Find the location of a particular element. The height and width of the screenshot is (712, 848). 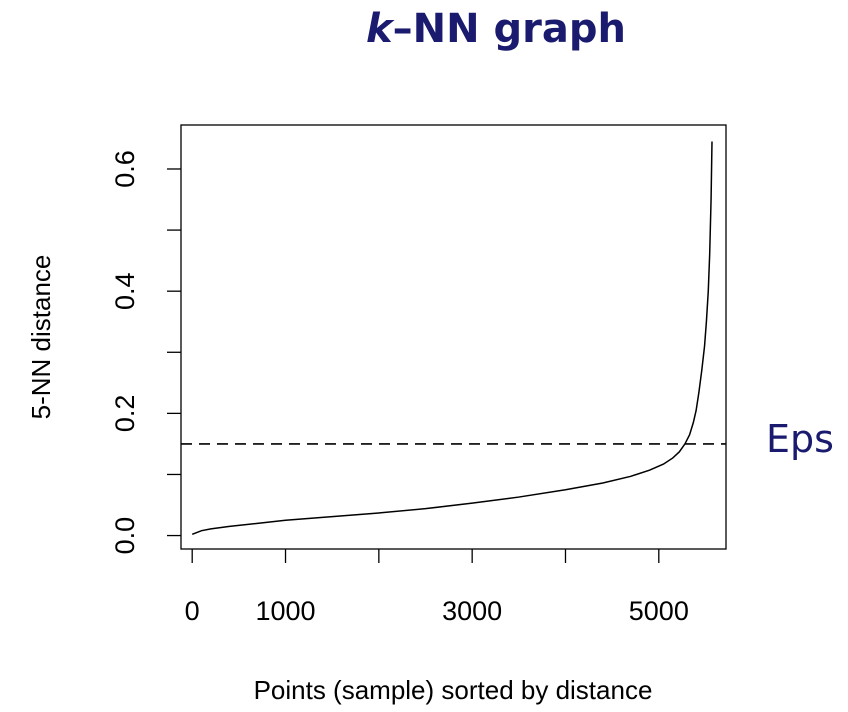

x-tick-label: 0 is located at coordinates (192, 611).